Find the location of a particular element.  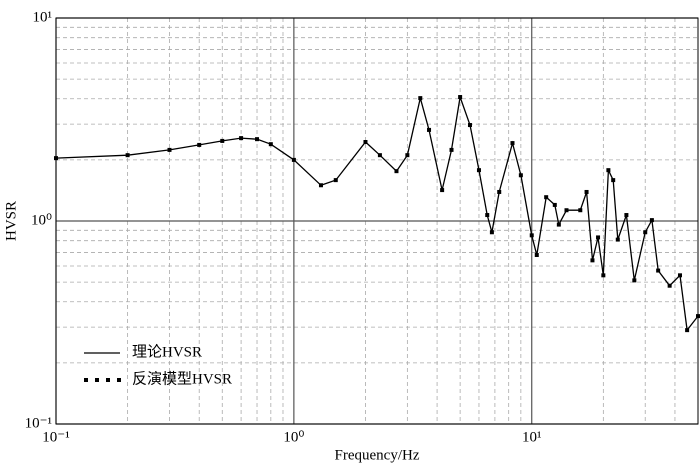

x-tick-label: 10⁻¹ is located at coordinates (55, 437).